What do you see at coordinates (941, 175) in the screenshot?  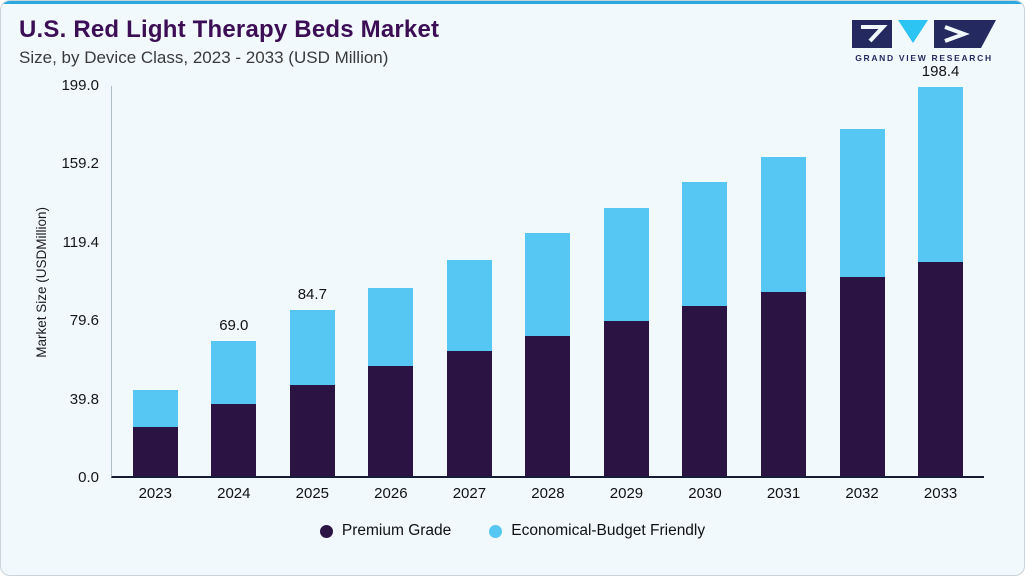 I see `bar-segment-economical-budget-friendly-2033` at bounding box center [941, 175].